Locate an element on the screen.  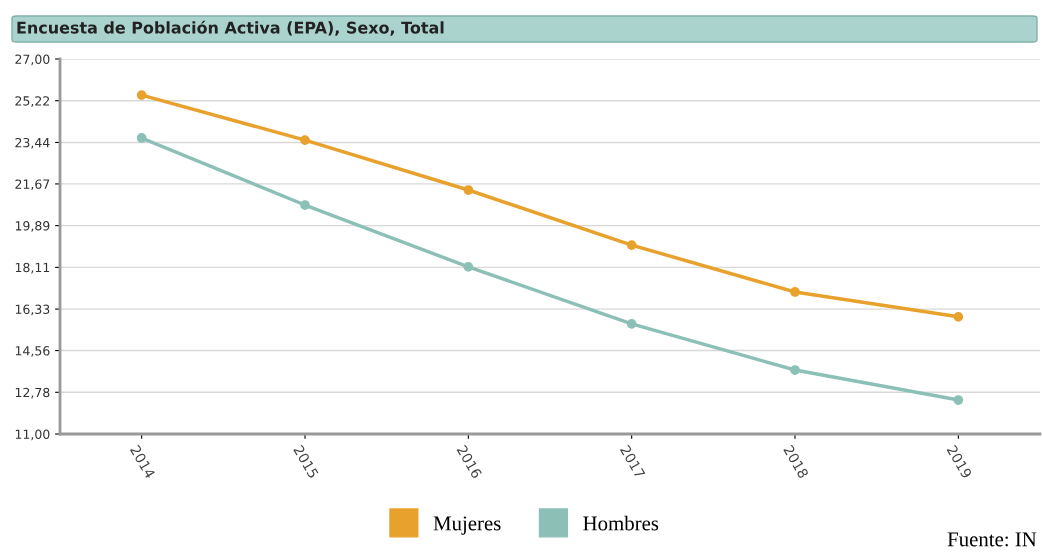
y-tick-label: 16,33 is located at coordinates (32, 310).